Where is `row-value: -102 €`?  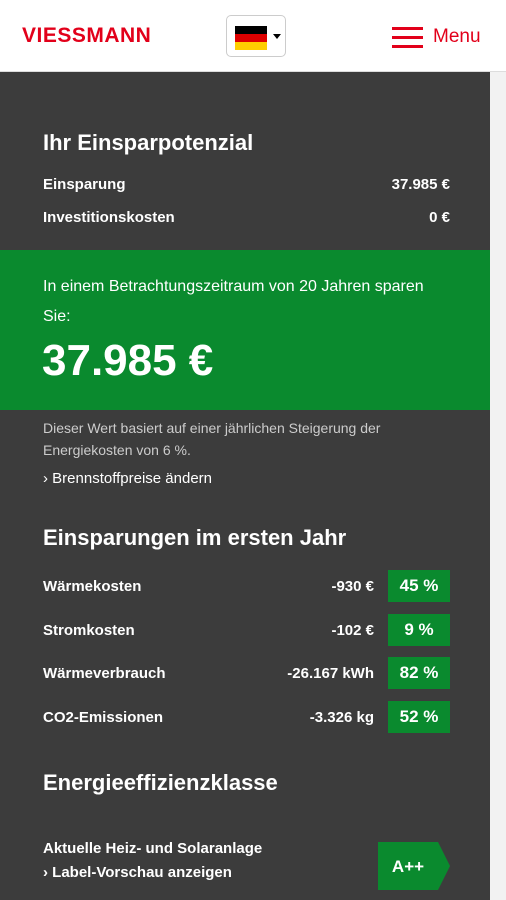
row-value: -102 € is located at coordinates (352, 630).